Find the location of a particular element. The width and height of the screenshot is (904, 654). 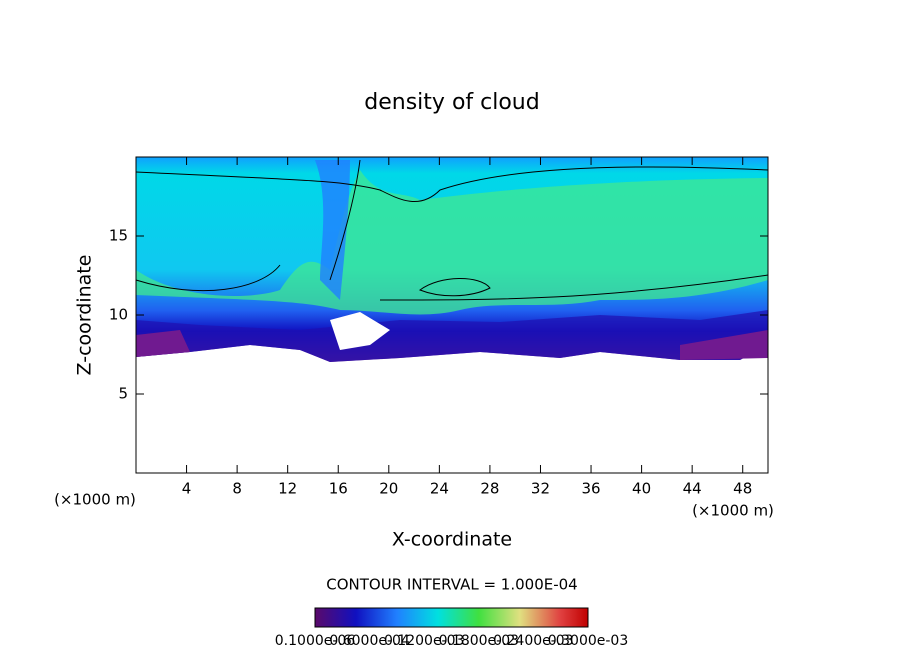

y-tick-label: 10 is located at coordinates (118, 315).